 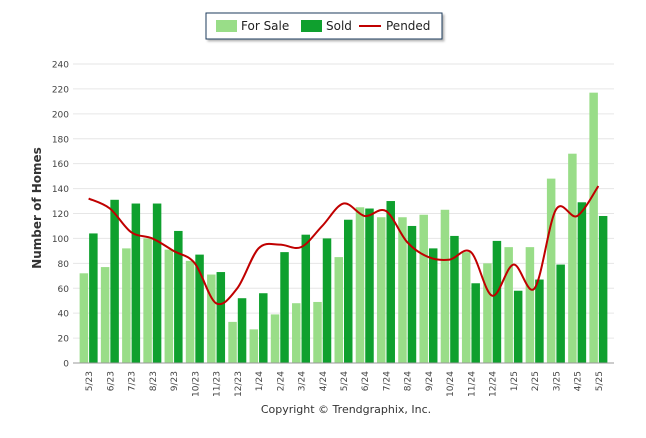 I want to click on x-tick-label: 1/24, so click(x=260, y=381).